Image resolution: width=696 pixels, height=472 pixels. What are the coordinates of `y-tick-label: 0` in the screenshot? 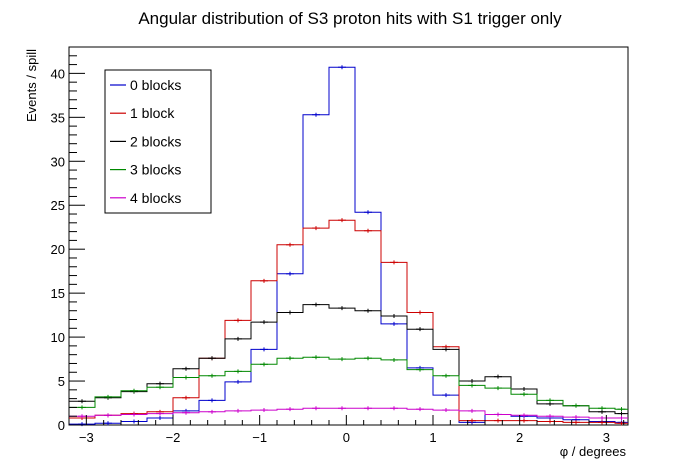 It's located at (61, 425).